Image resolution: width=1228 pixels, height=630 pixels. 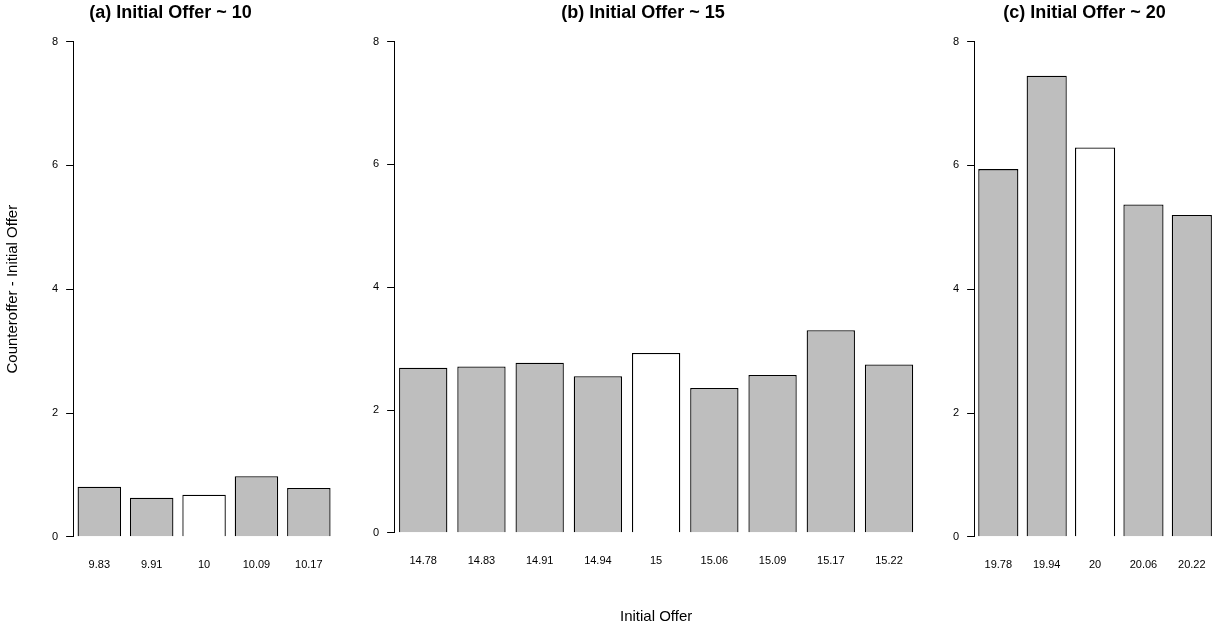 I want to click on x-tick-label: 15, so click(x=656, y=560).